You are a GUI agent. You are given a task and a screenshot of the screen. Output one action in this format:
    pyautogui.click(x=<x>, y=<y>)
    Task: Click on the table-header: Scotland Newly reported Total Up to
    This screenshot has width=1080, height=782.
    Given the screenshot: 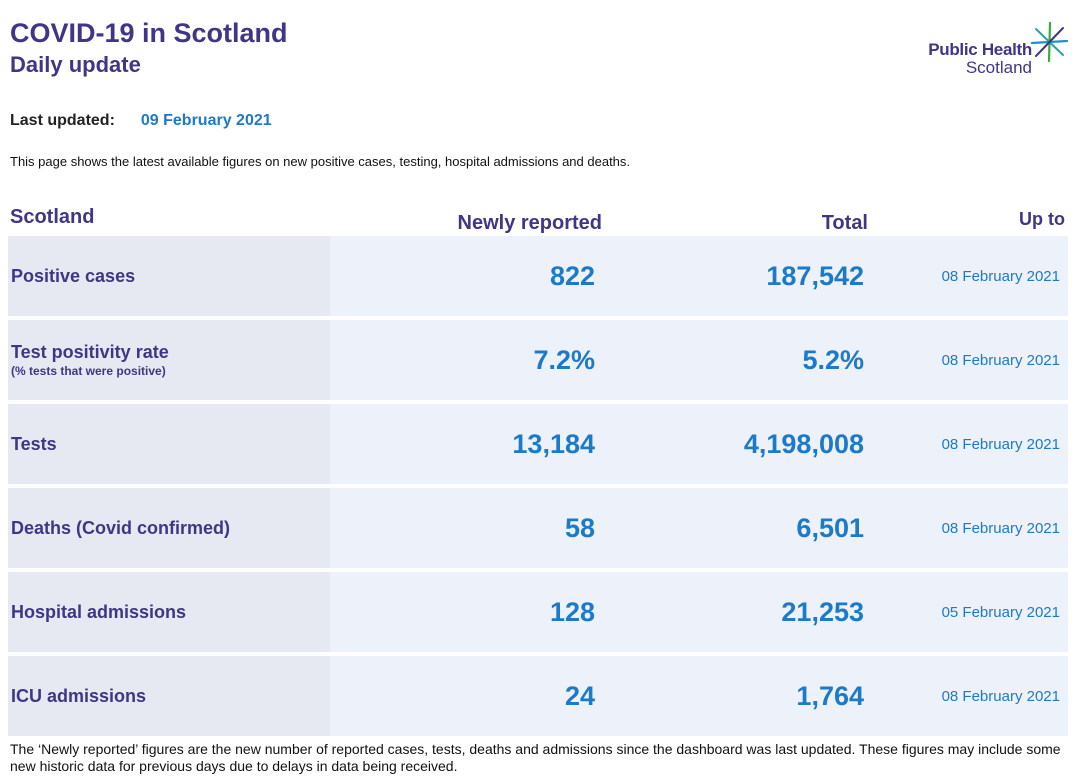 What is the action you would take?
    pyautogui.click(x=538, y=218)
    